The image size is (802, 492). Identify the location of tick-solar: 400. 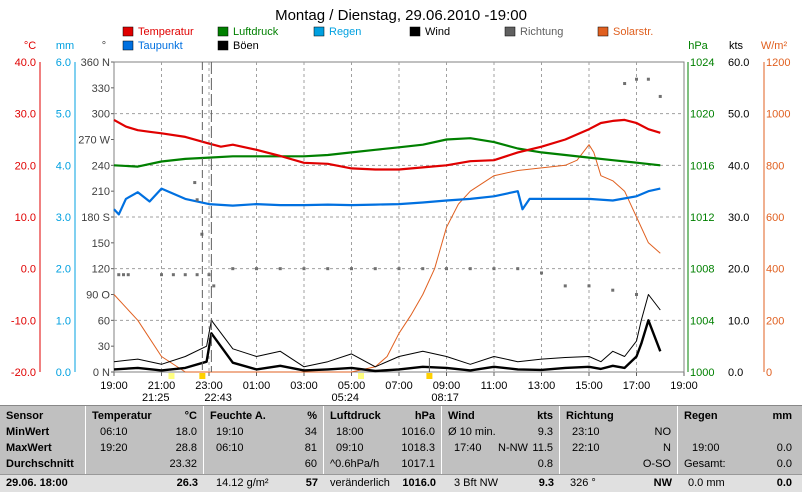
(775, 270).